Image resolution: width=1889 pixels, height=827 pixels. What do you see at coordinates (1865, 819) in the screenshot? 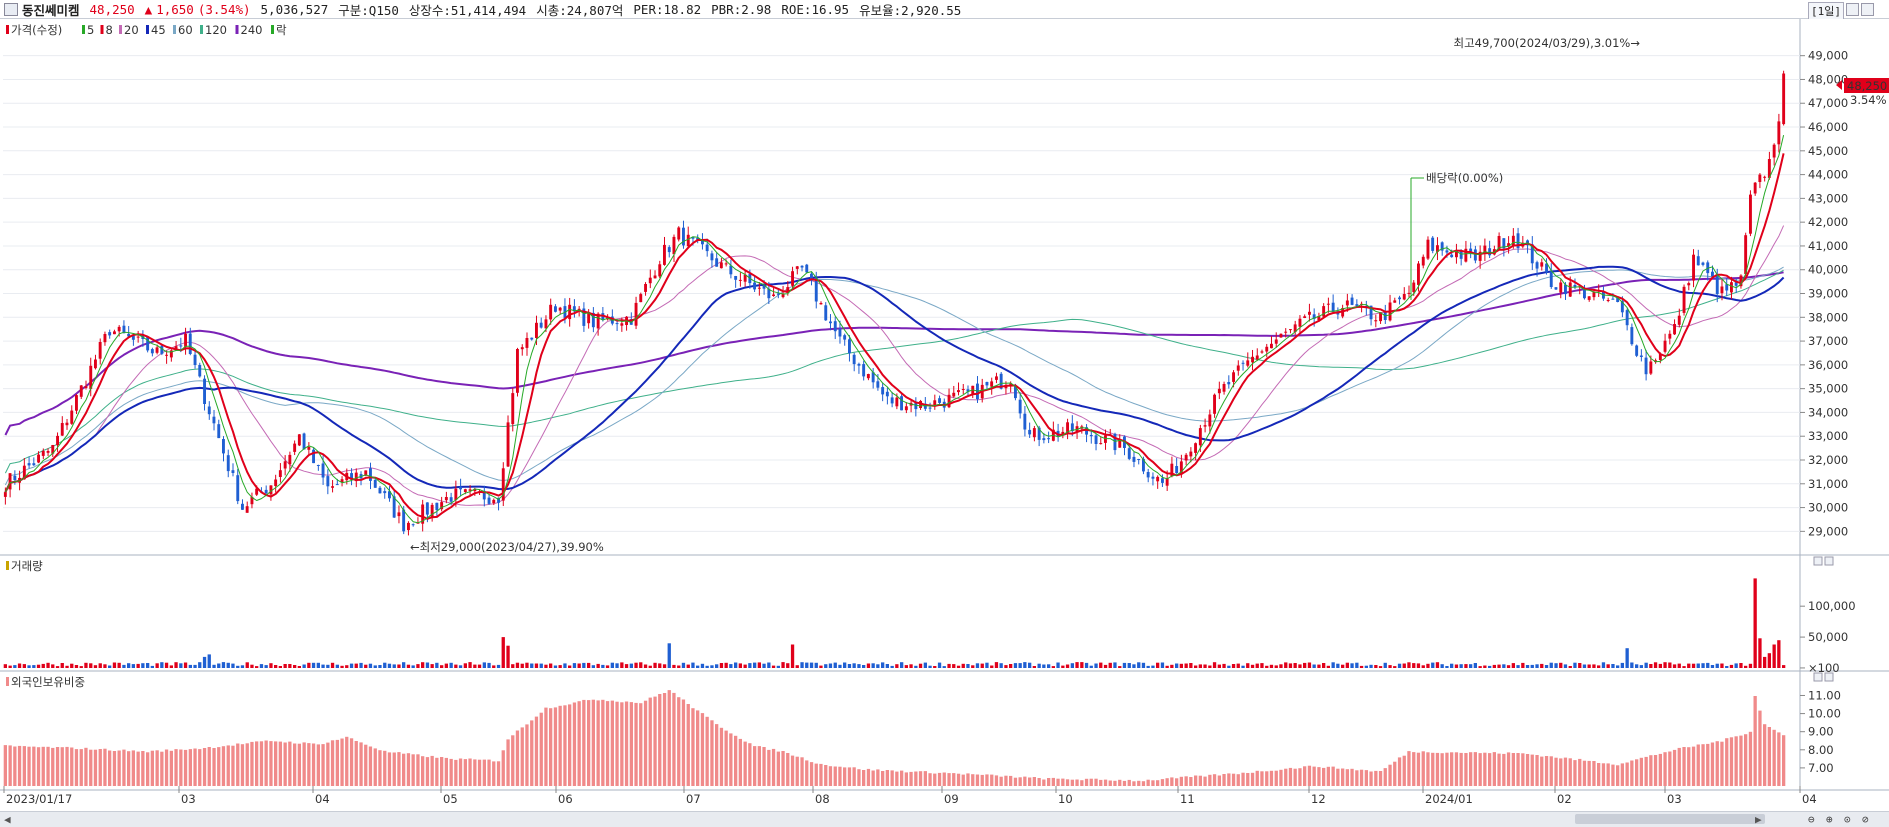
I see `zoom-fit-icon: ⊘` at bounding box center [1865, 819].